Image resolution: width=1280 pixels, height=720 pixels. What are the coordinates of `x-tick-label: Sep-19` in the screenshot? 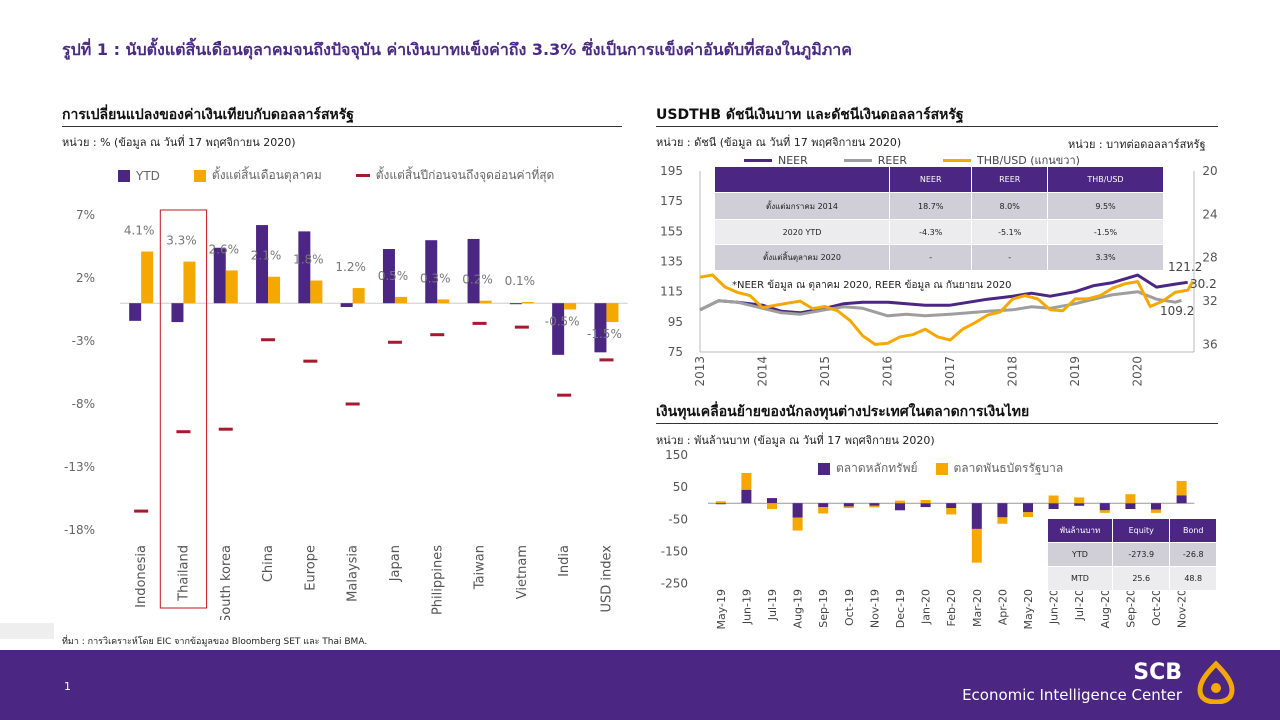 It's located at (823, 608).